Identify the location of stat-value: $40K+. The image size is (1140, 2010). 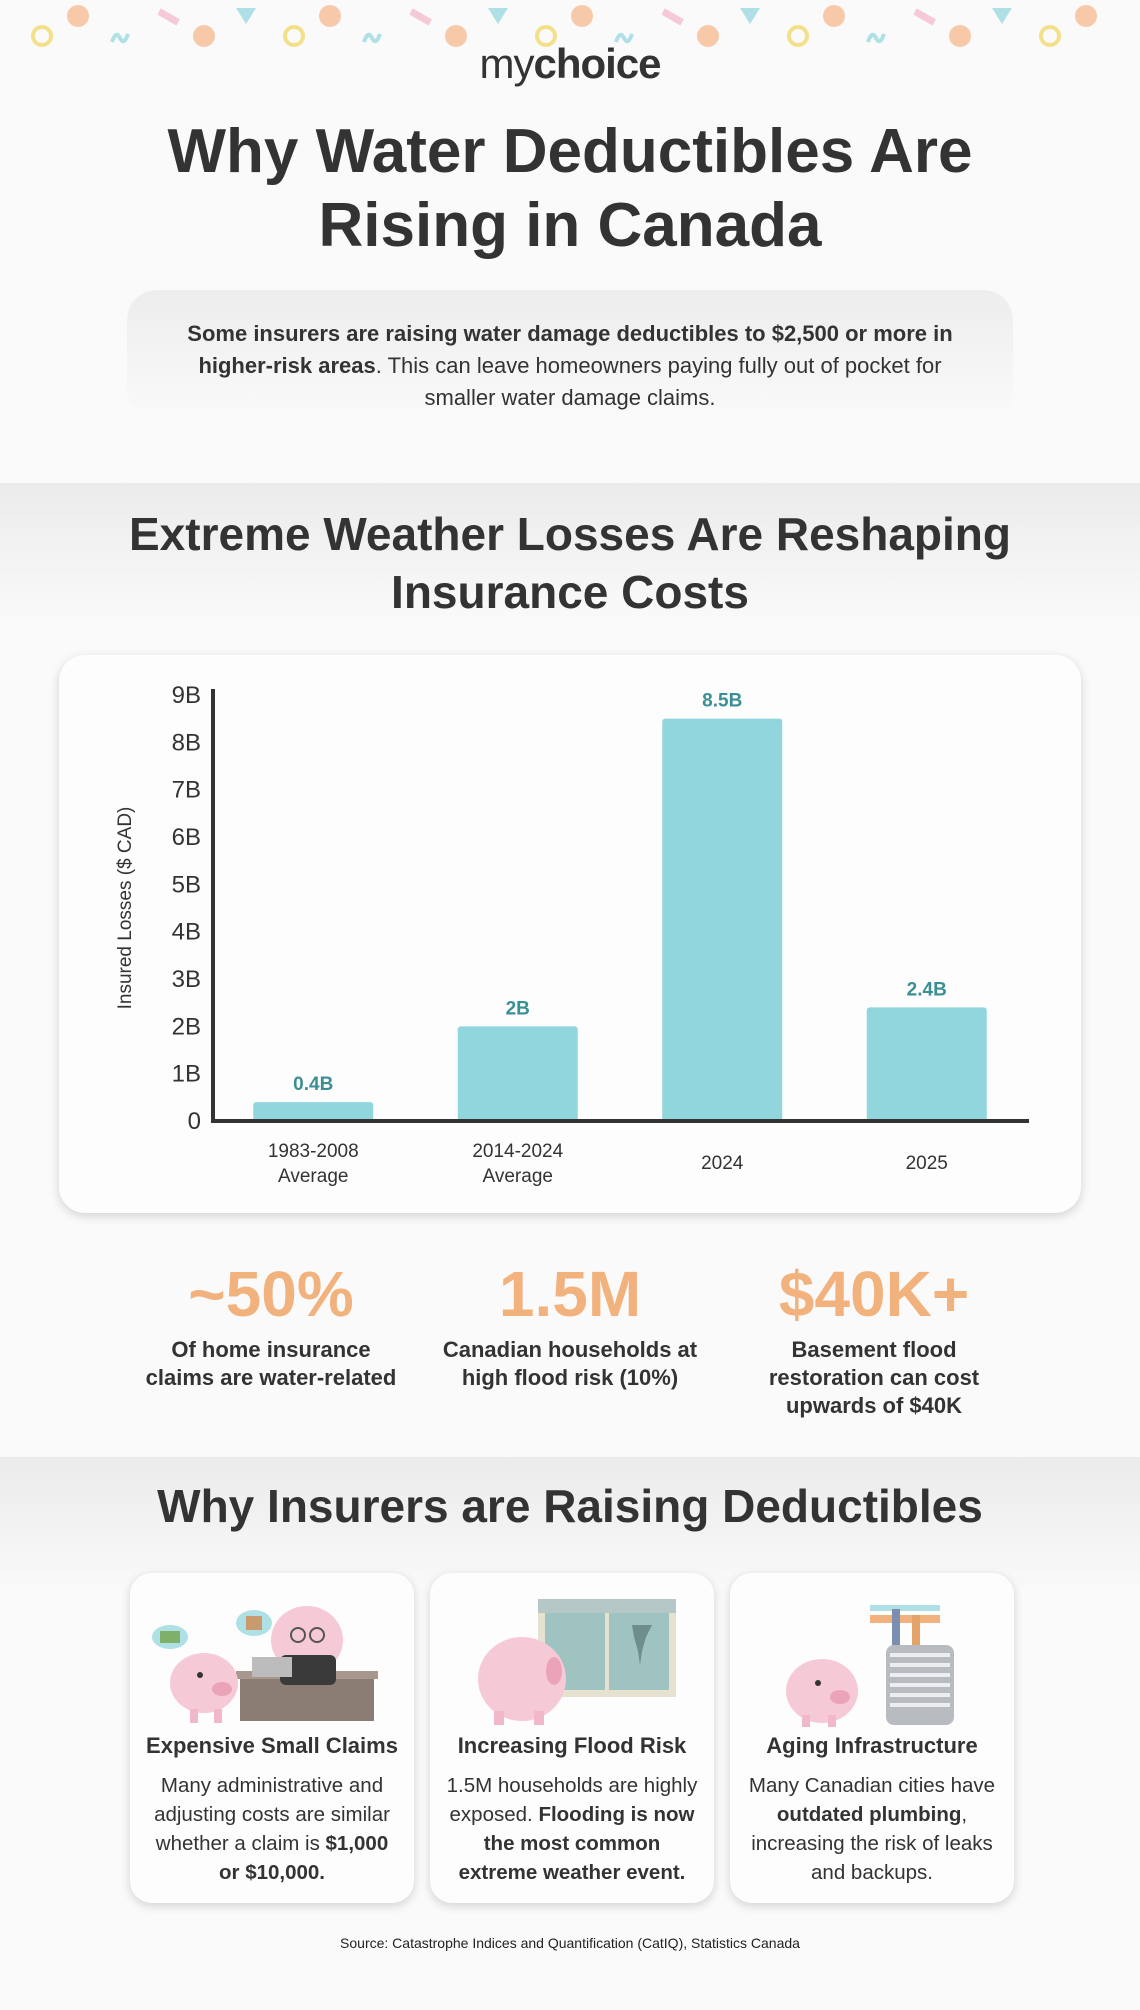
(874, 1294).